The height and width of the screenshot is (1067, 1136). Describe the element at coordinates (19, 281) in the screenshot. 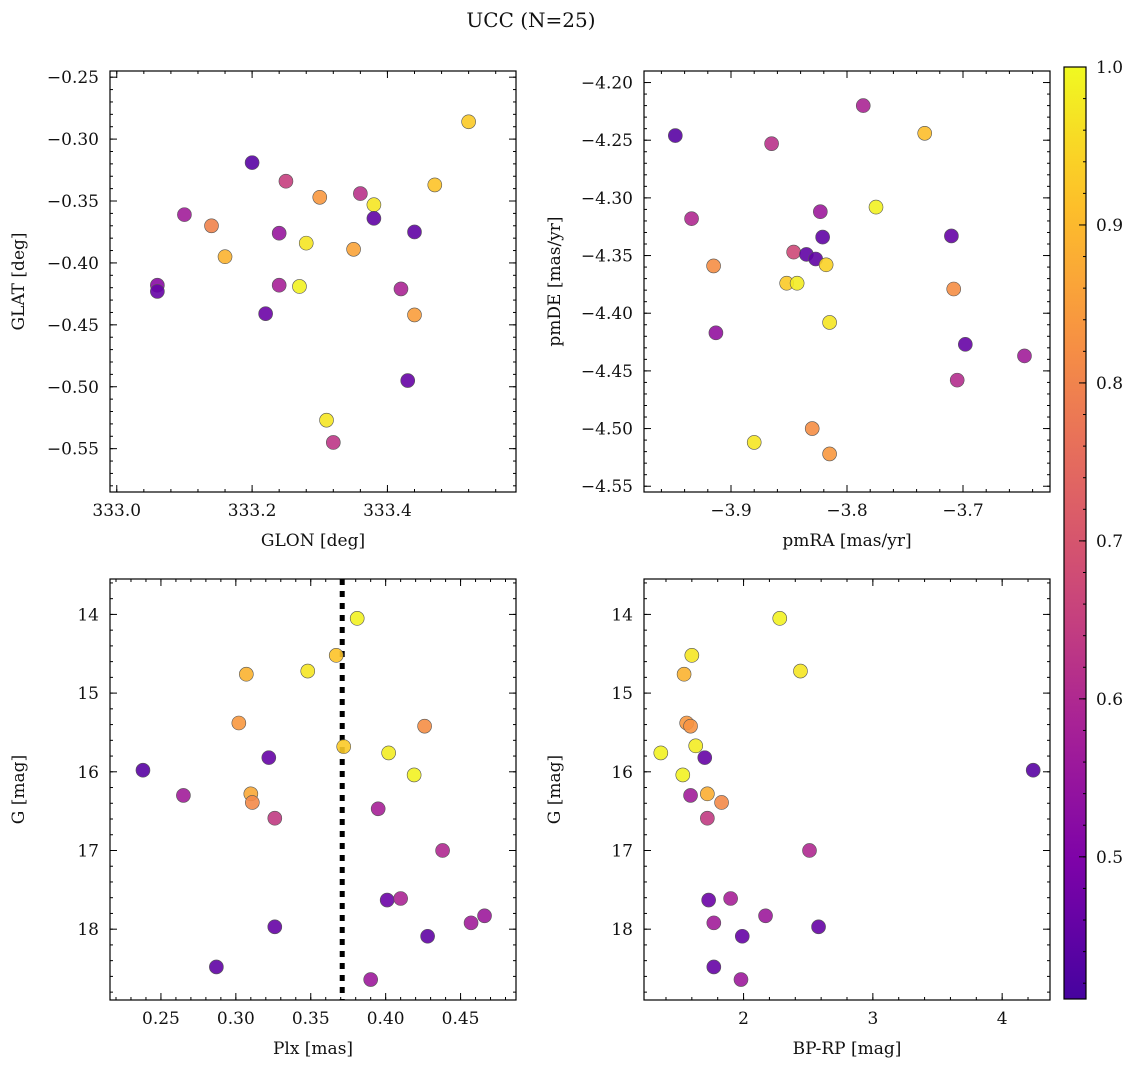

I see `y-axis-label: GLAT [deg]` at that location.